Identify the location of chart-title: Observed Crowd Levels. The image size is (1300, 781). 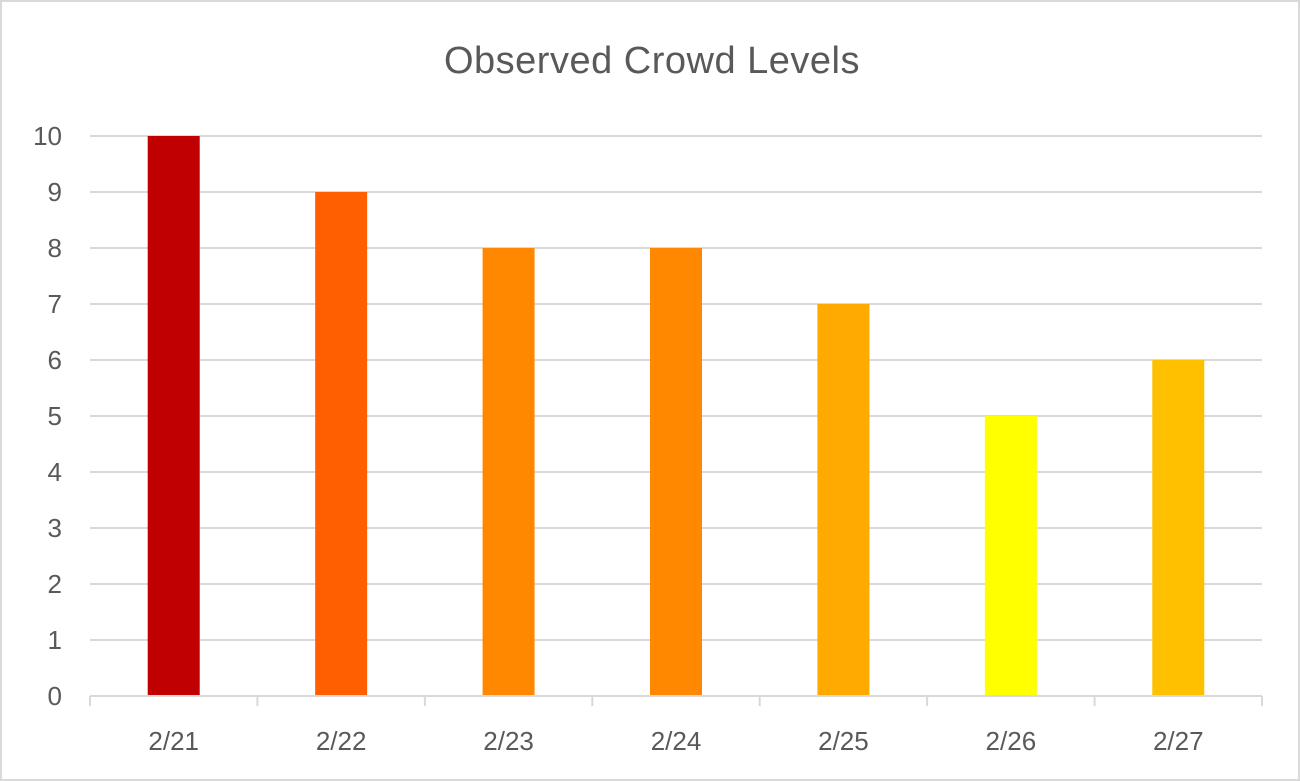
(651, 61).